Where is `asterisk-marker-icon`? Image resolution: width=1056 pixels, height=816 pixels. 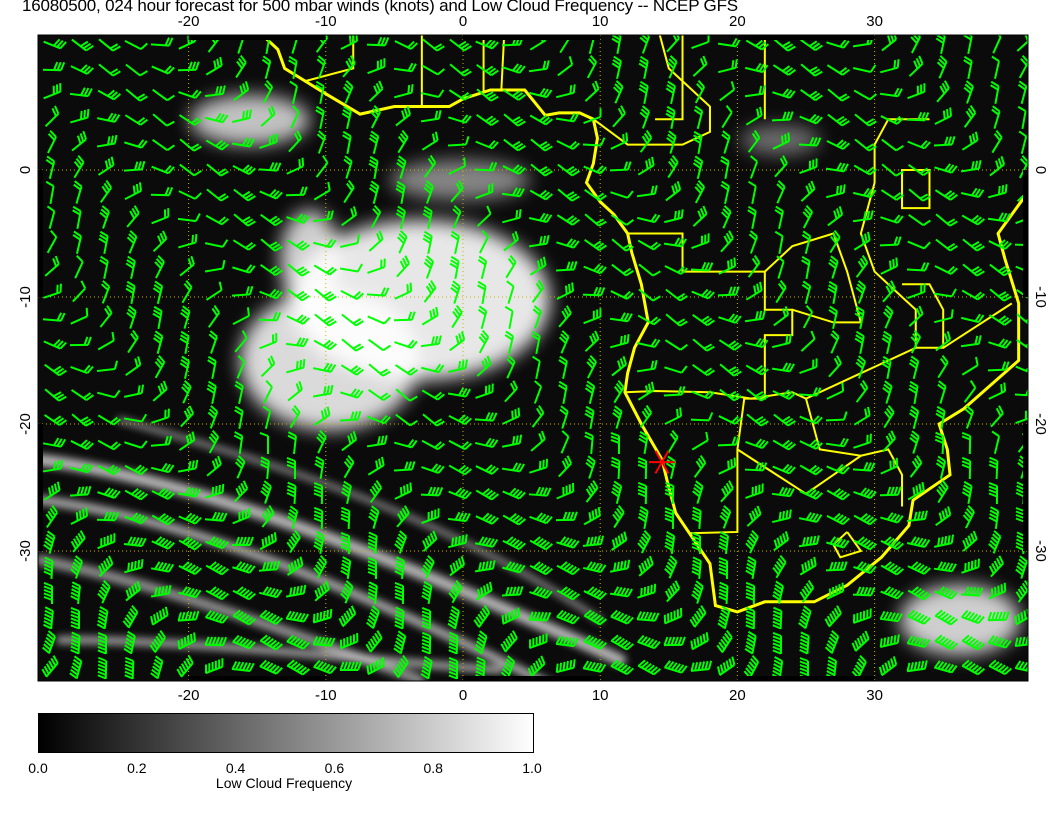
asterisk-marker-icon is located at coordinates (662, 462).